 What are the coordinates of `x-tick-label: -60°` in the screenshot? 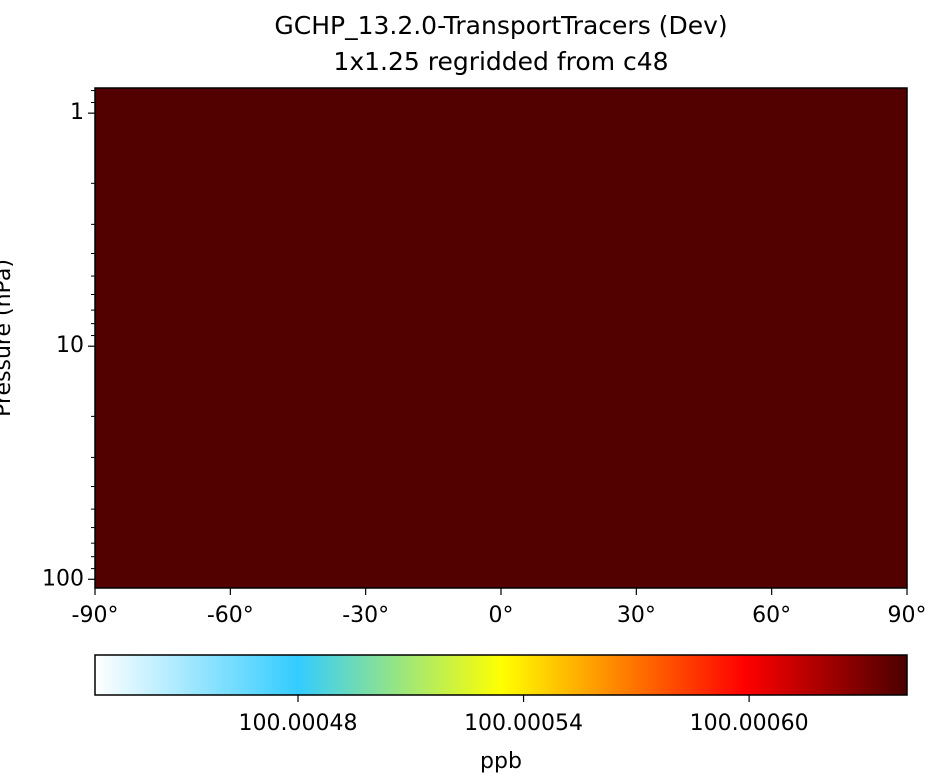 It's located at (230, 615).